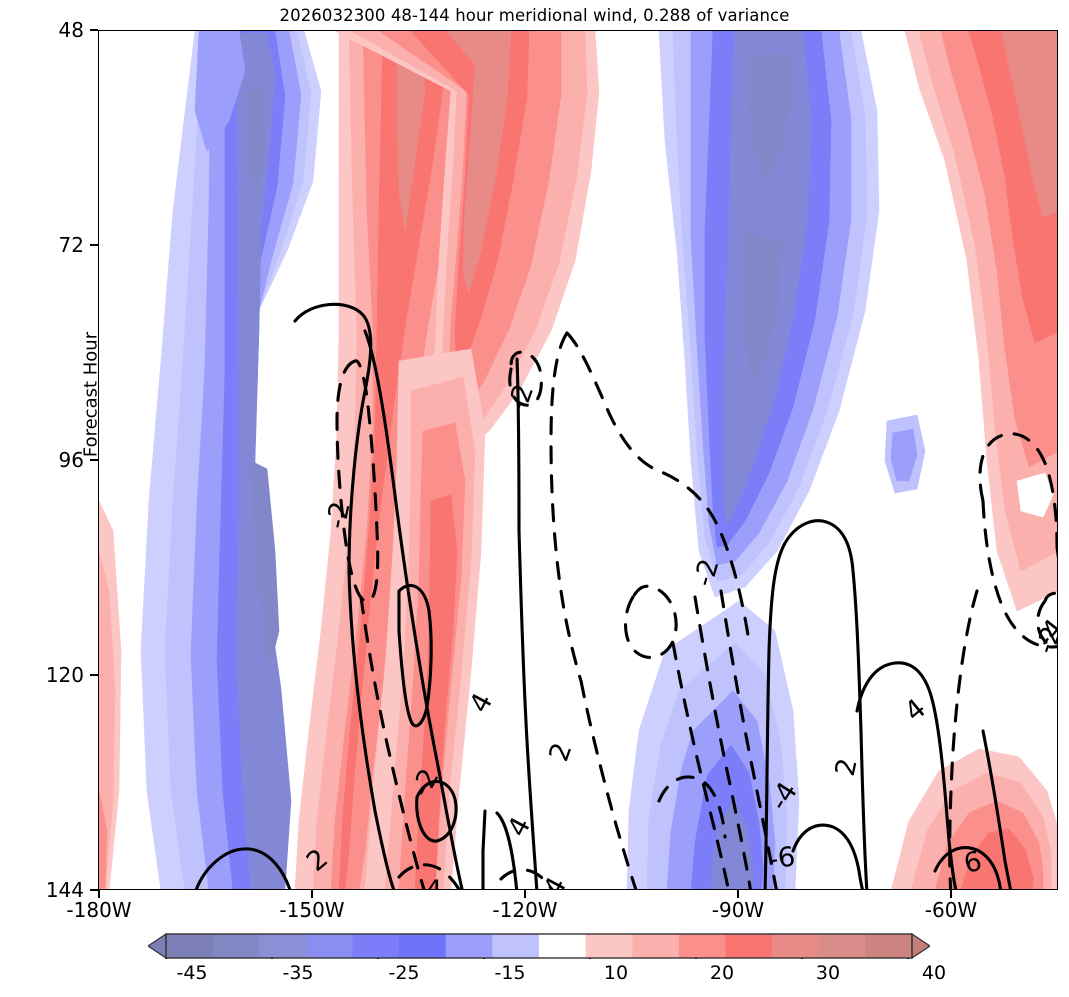 The width and height of the screenshot is (1069, 997). Describe the element at coordinates (429, 882) in the screenshot. I see `contour-label: -4` at that location.